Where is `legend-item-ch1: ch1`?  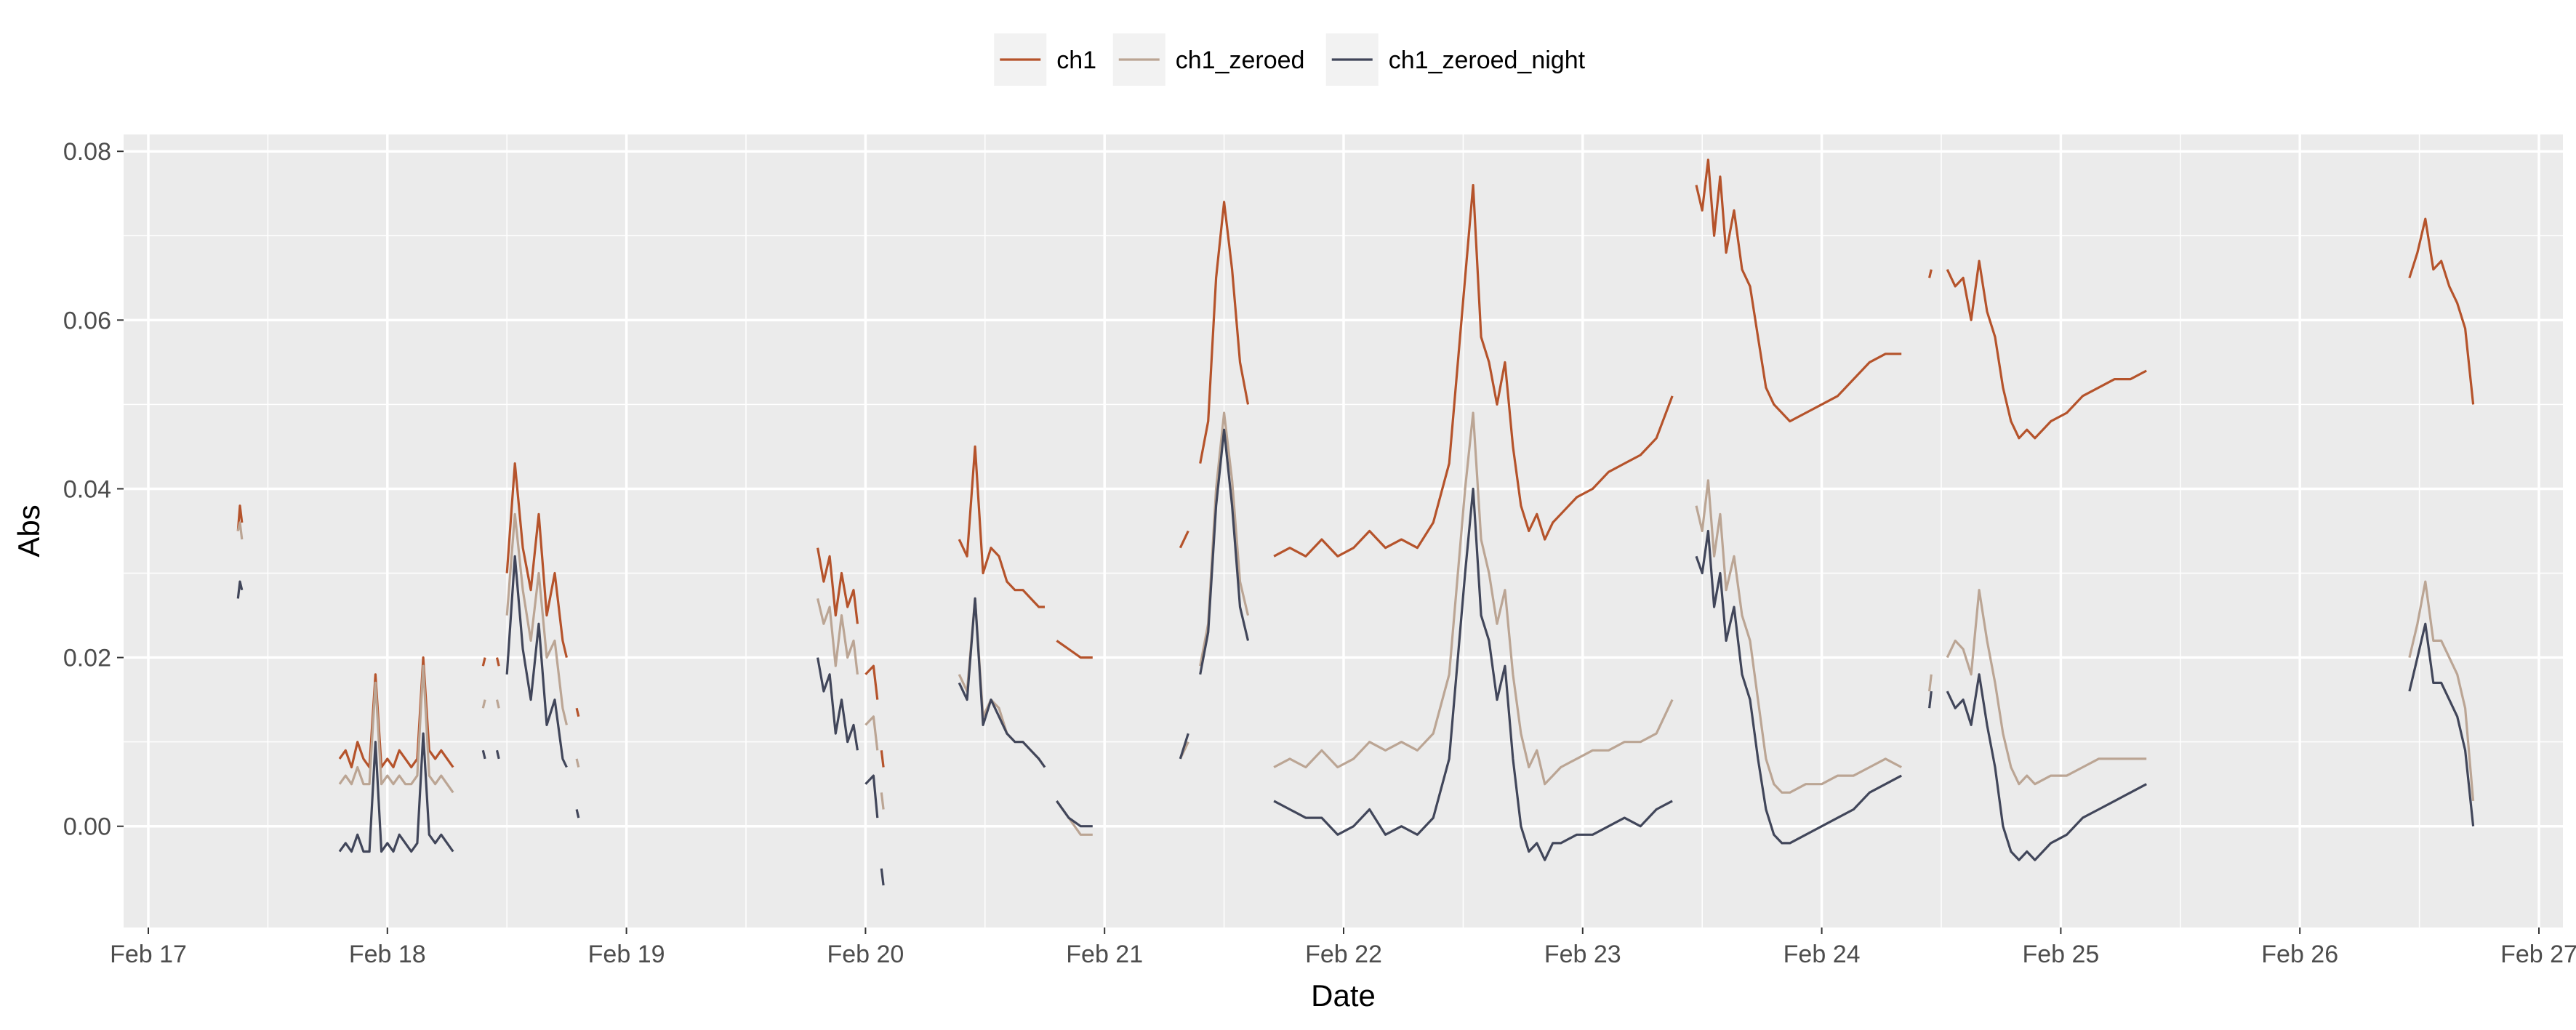
legend-item-ch1: ch1 is located at coordinates (1045, 59).